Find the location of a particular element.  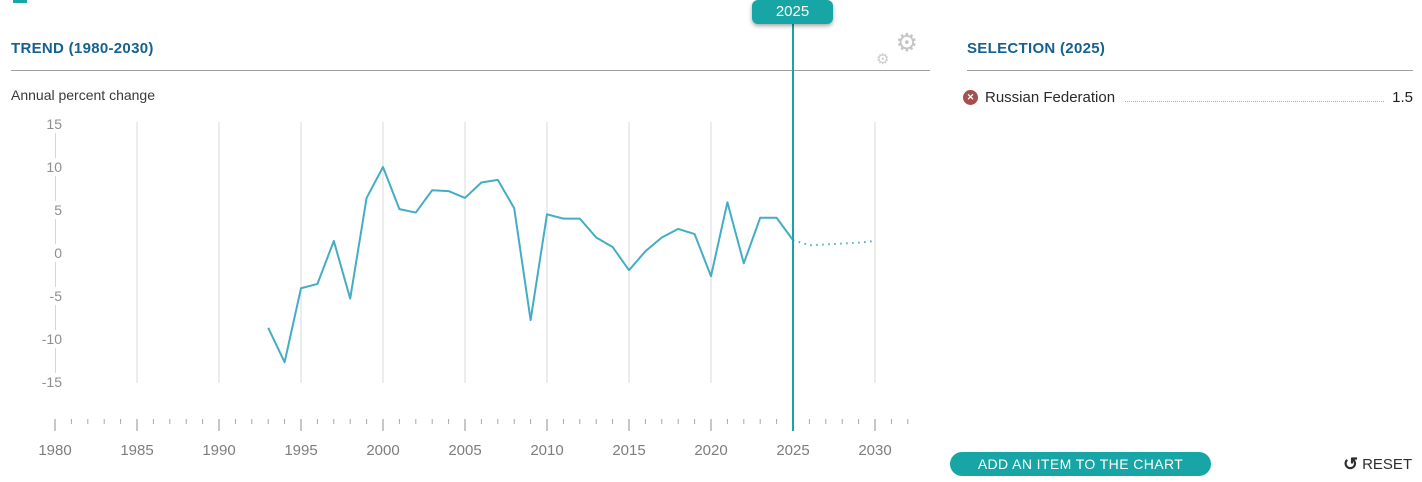

x-tick-label: 2030 is located at coordinates (874, 450).